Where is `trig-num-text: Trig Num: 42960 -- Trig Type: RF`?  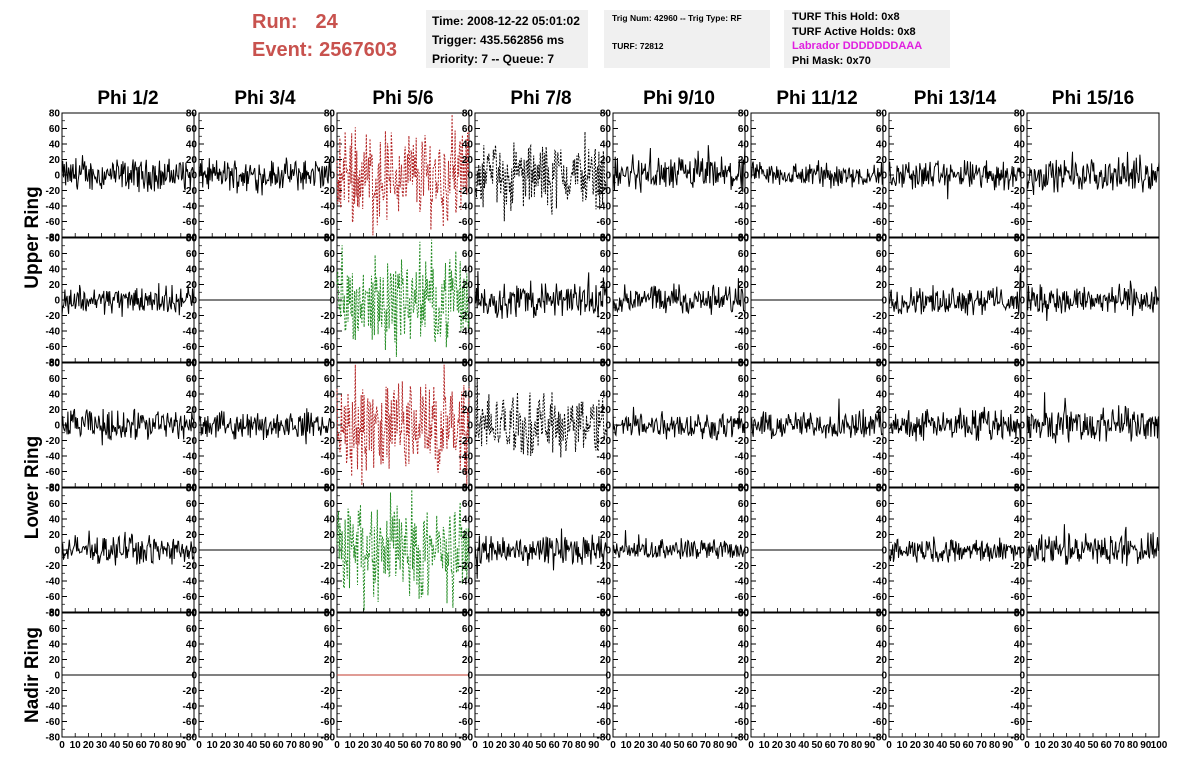
trig-num-text: Trig Num: 42960 -- Trig Type: RF is located at coordinates (677, 18).